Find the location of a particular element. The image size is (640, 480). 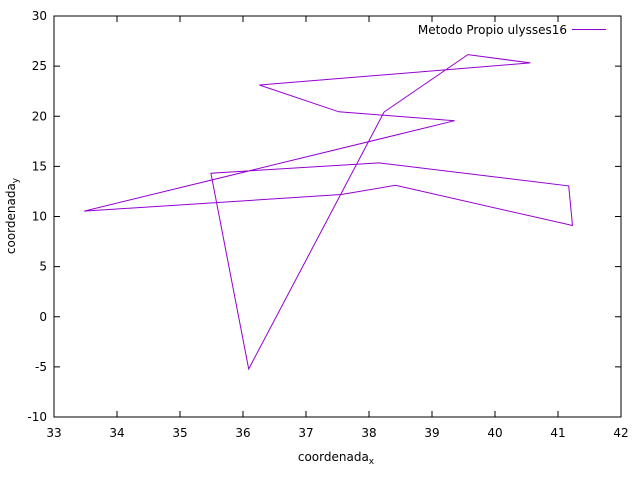

x-tick-label: 38 is located at coordinates (368, 433).